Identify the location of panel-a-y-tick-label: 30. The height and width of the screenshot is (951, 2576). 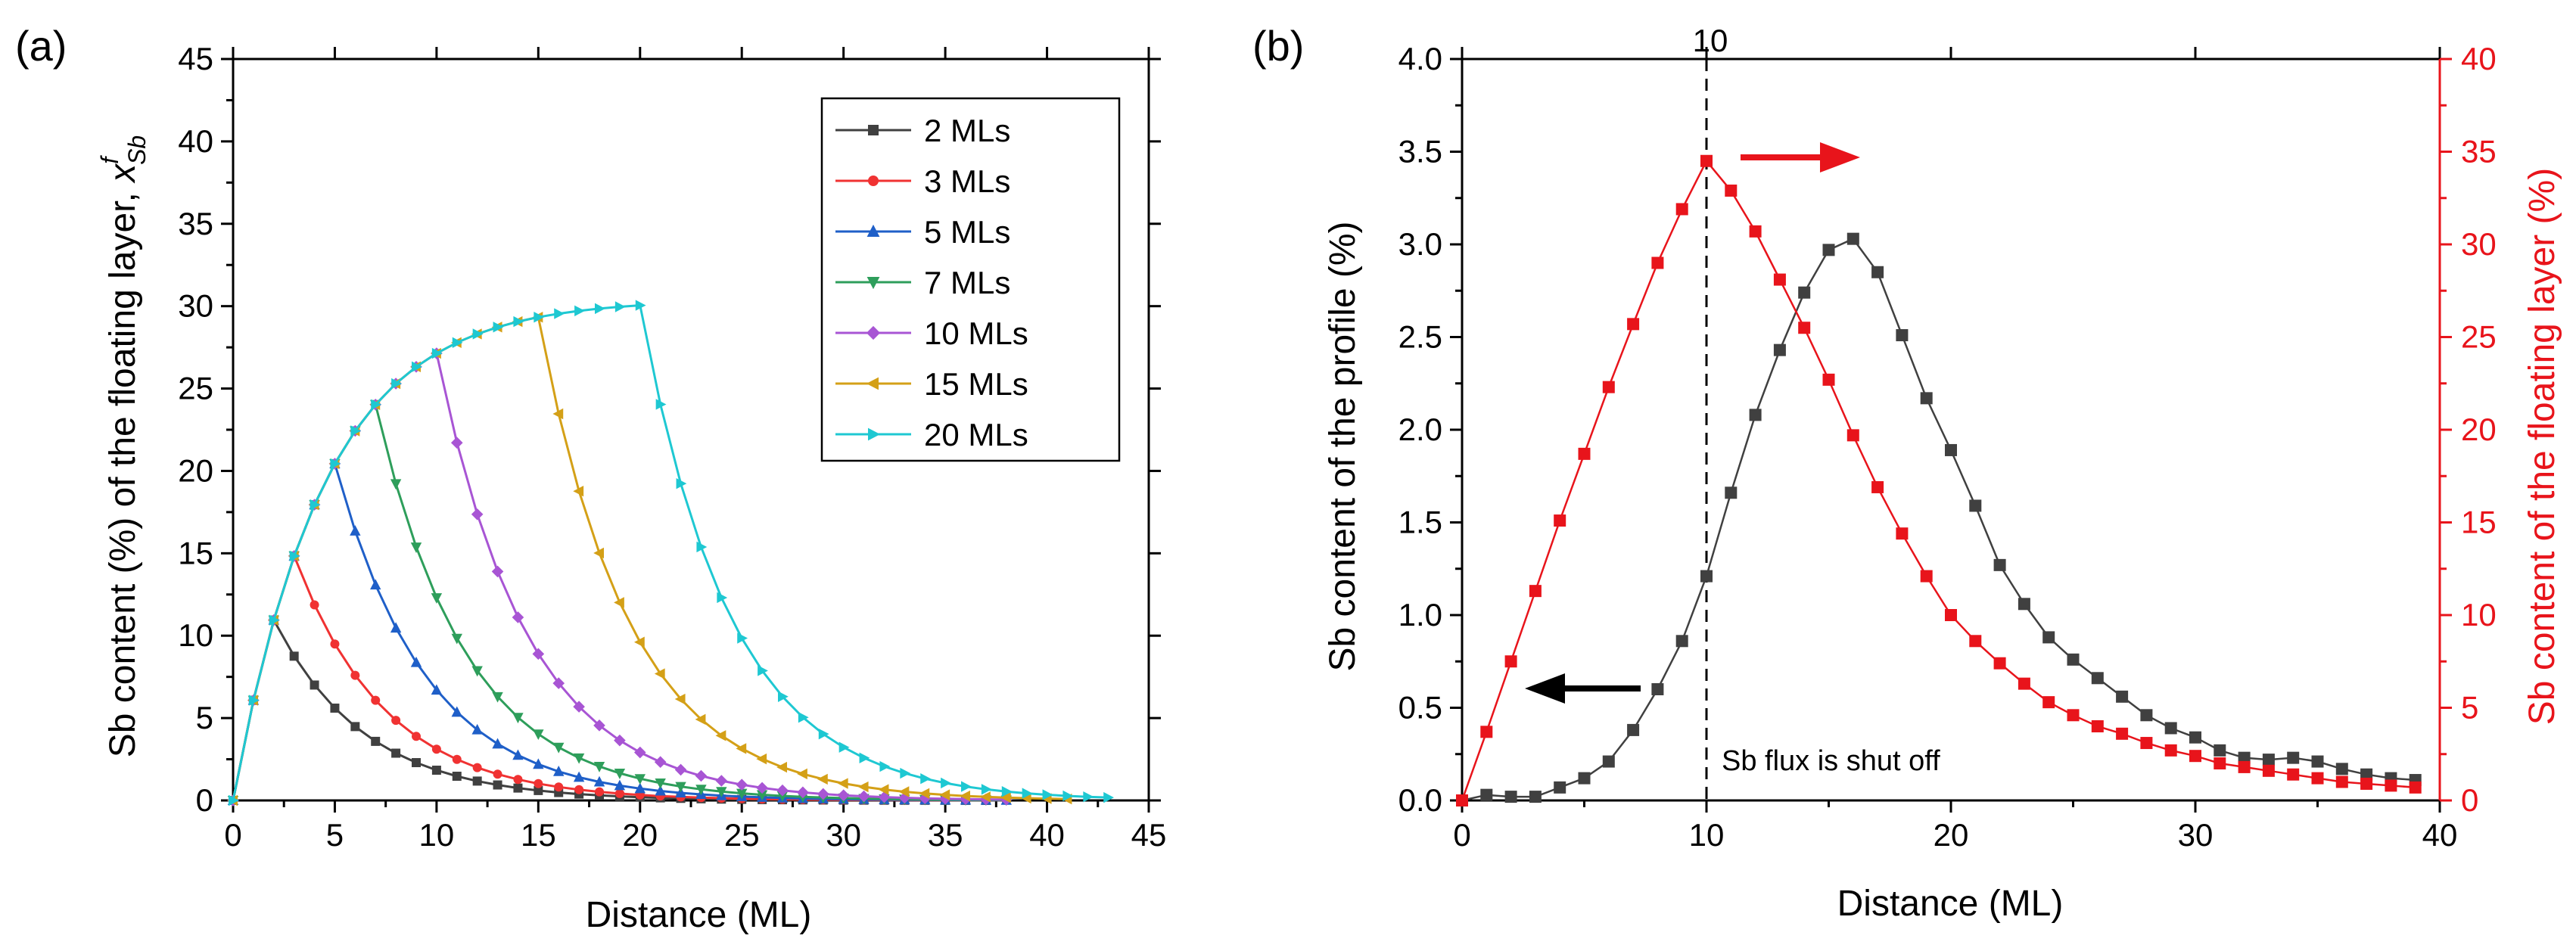
(196, 306).